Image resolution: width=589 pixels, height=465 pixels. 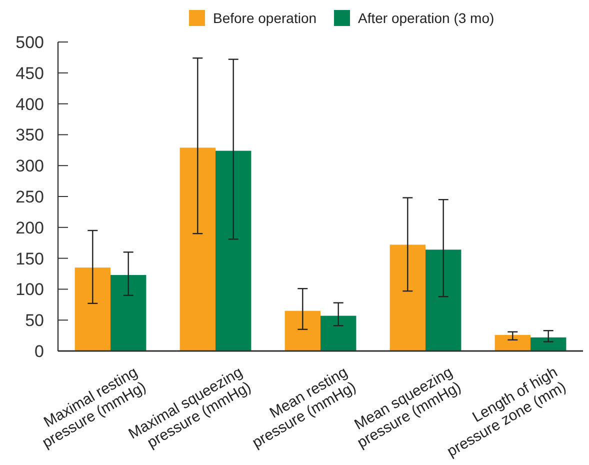 What do you see at coordinates (265, 18) in the screenshot?
I see `legend-label: Before operation` at bounding box center [265, 18].